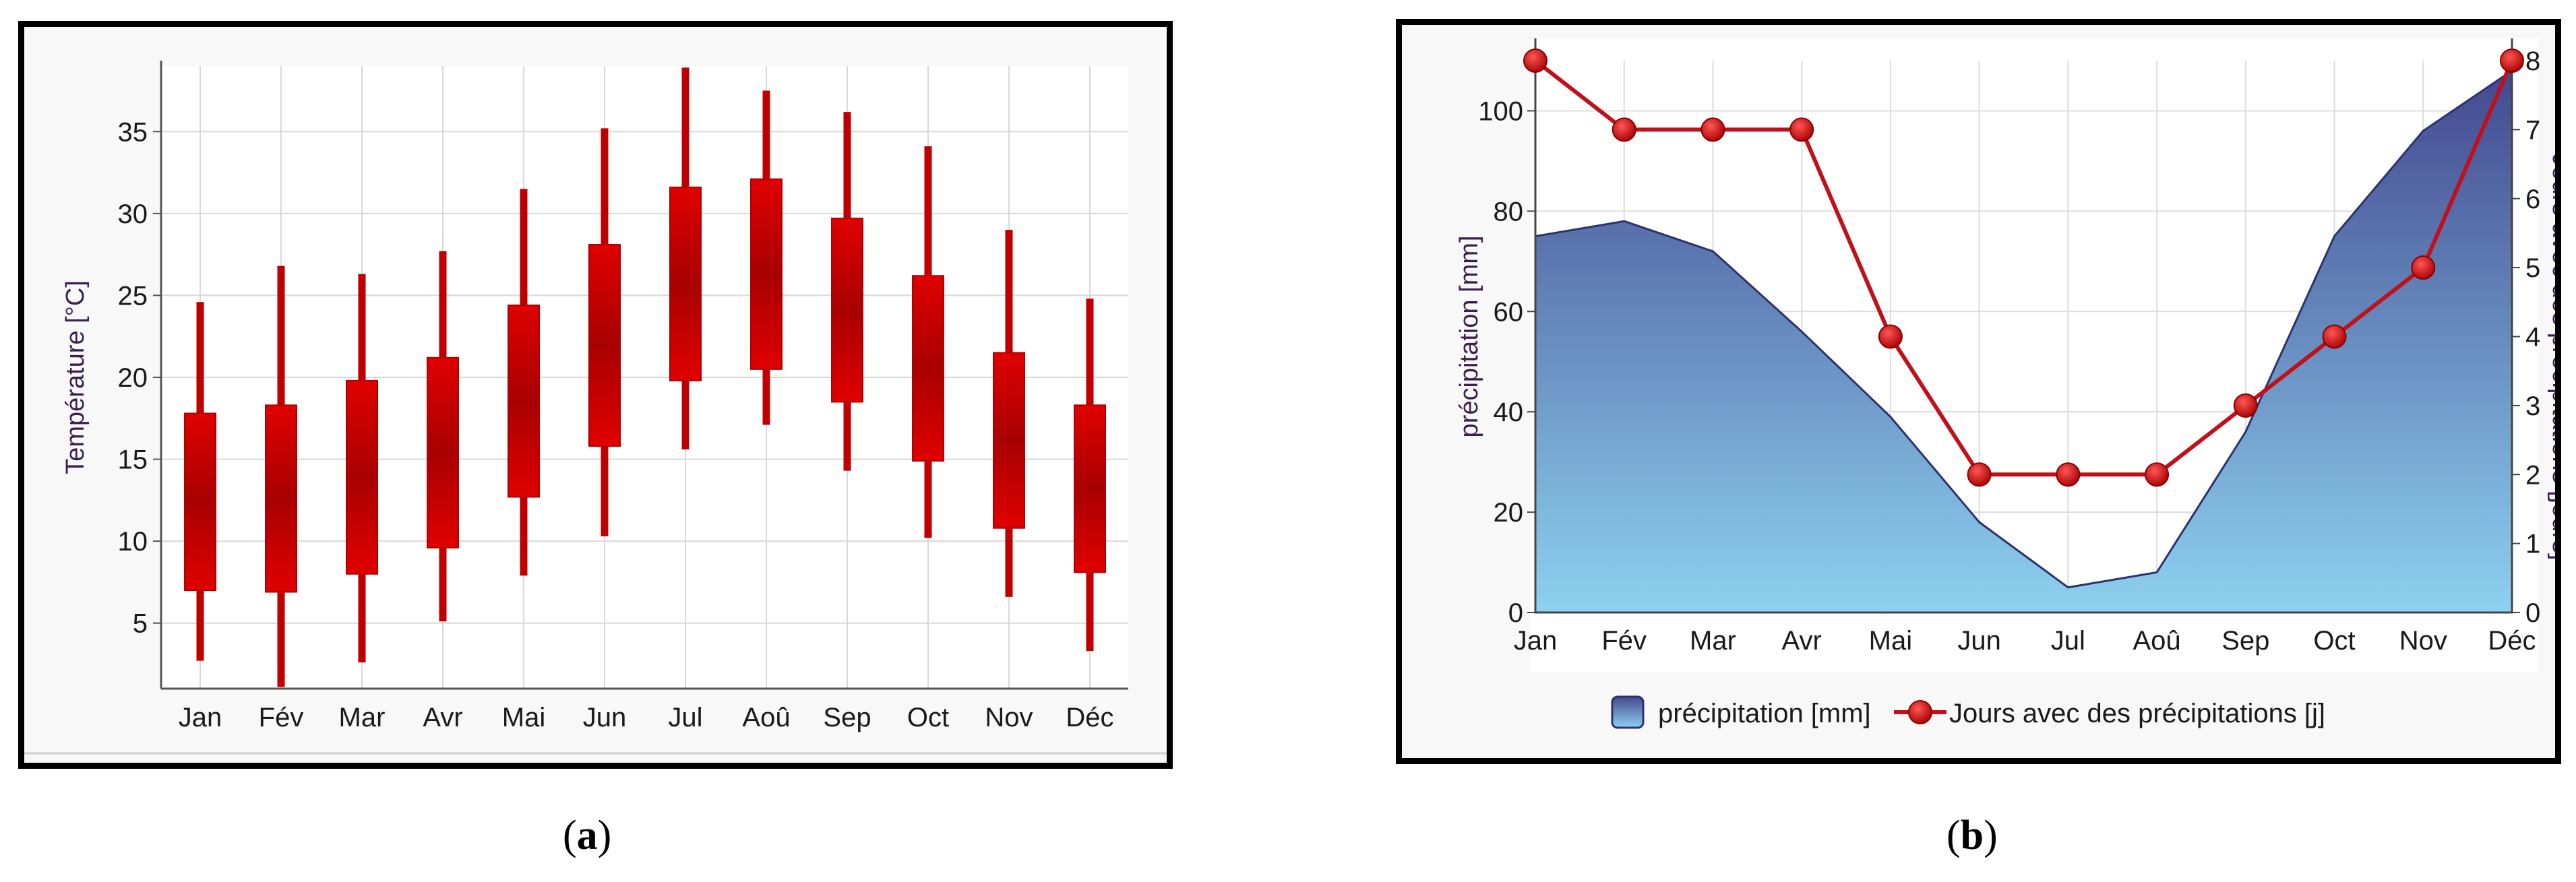 This screenshot has width=2576, height=882. Describe the element at coordinates (1500, 111) in the screenshot. I see `y-left-tick-label: 100` at that location.